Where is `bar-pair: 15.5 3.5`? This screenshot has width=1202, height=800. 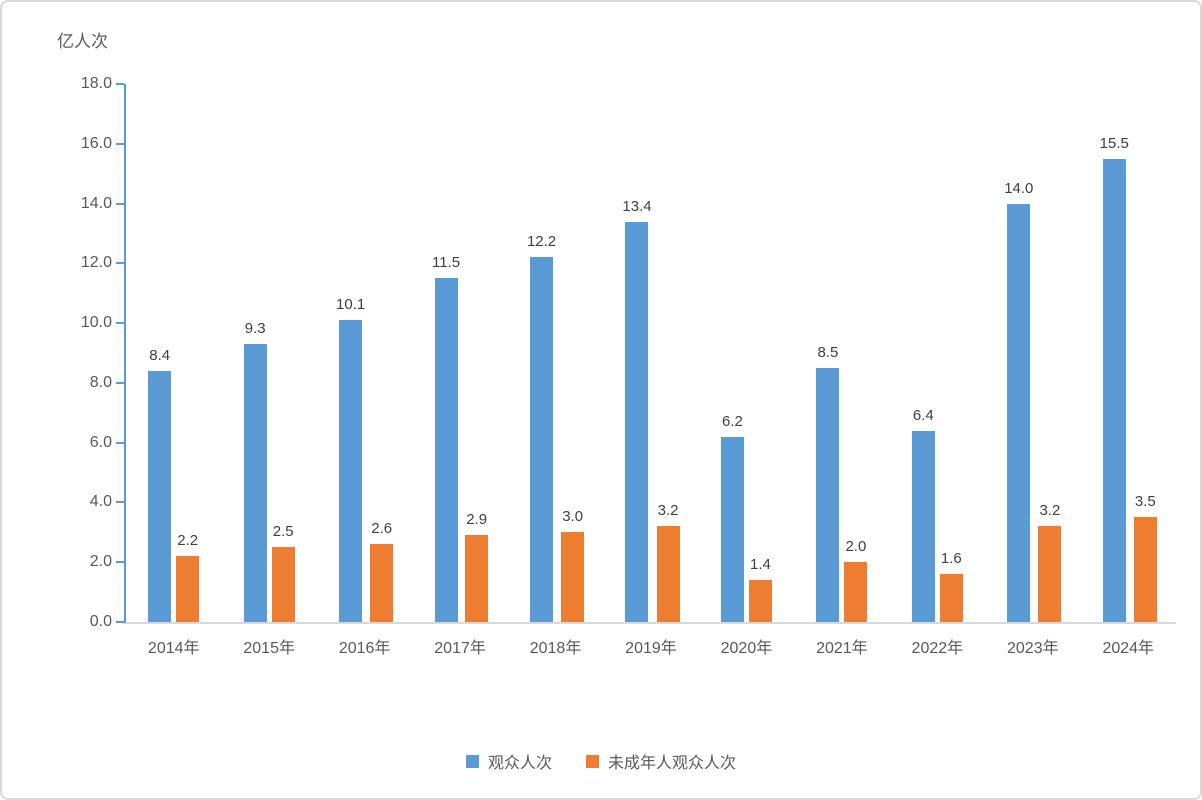 bar-pair: 15.5 3.5 is located at coordinates (1128, 378).